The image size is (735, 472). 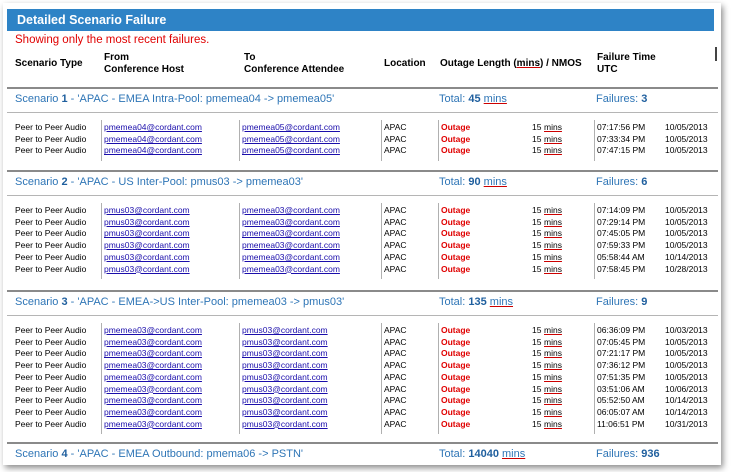 I want to click on header-failure-line2: UTC, so click(x=607, y=69).